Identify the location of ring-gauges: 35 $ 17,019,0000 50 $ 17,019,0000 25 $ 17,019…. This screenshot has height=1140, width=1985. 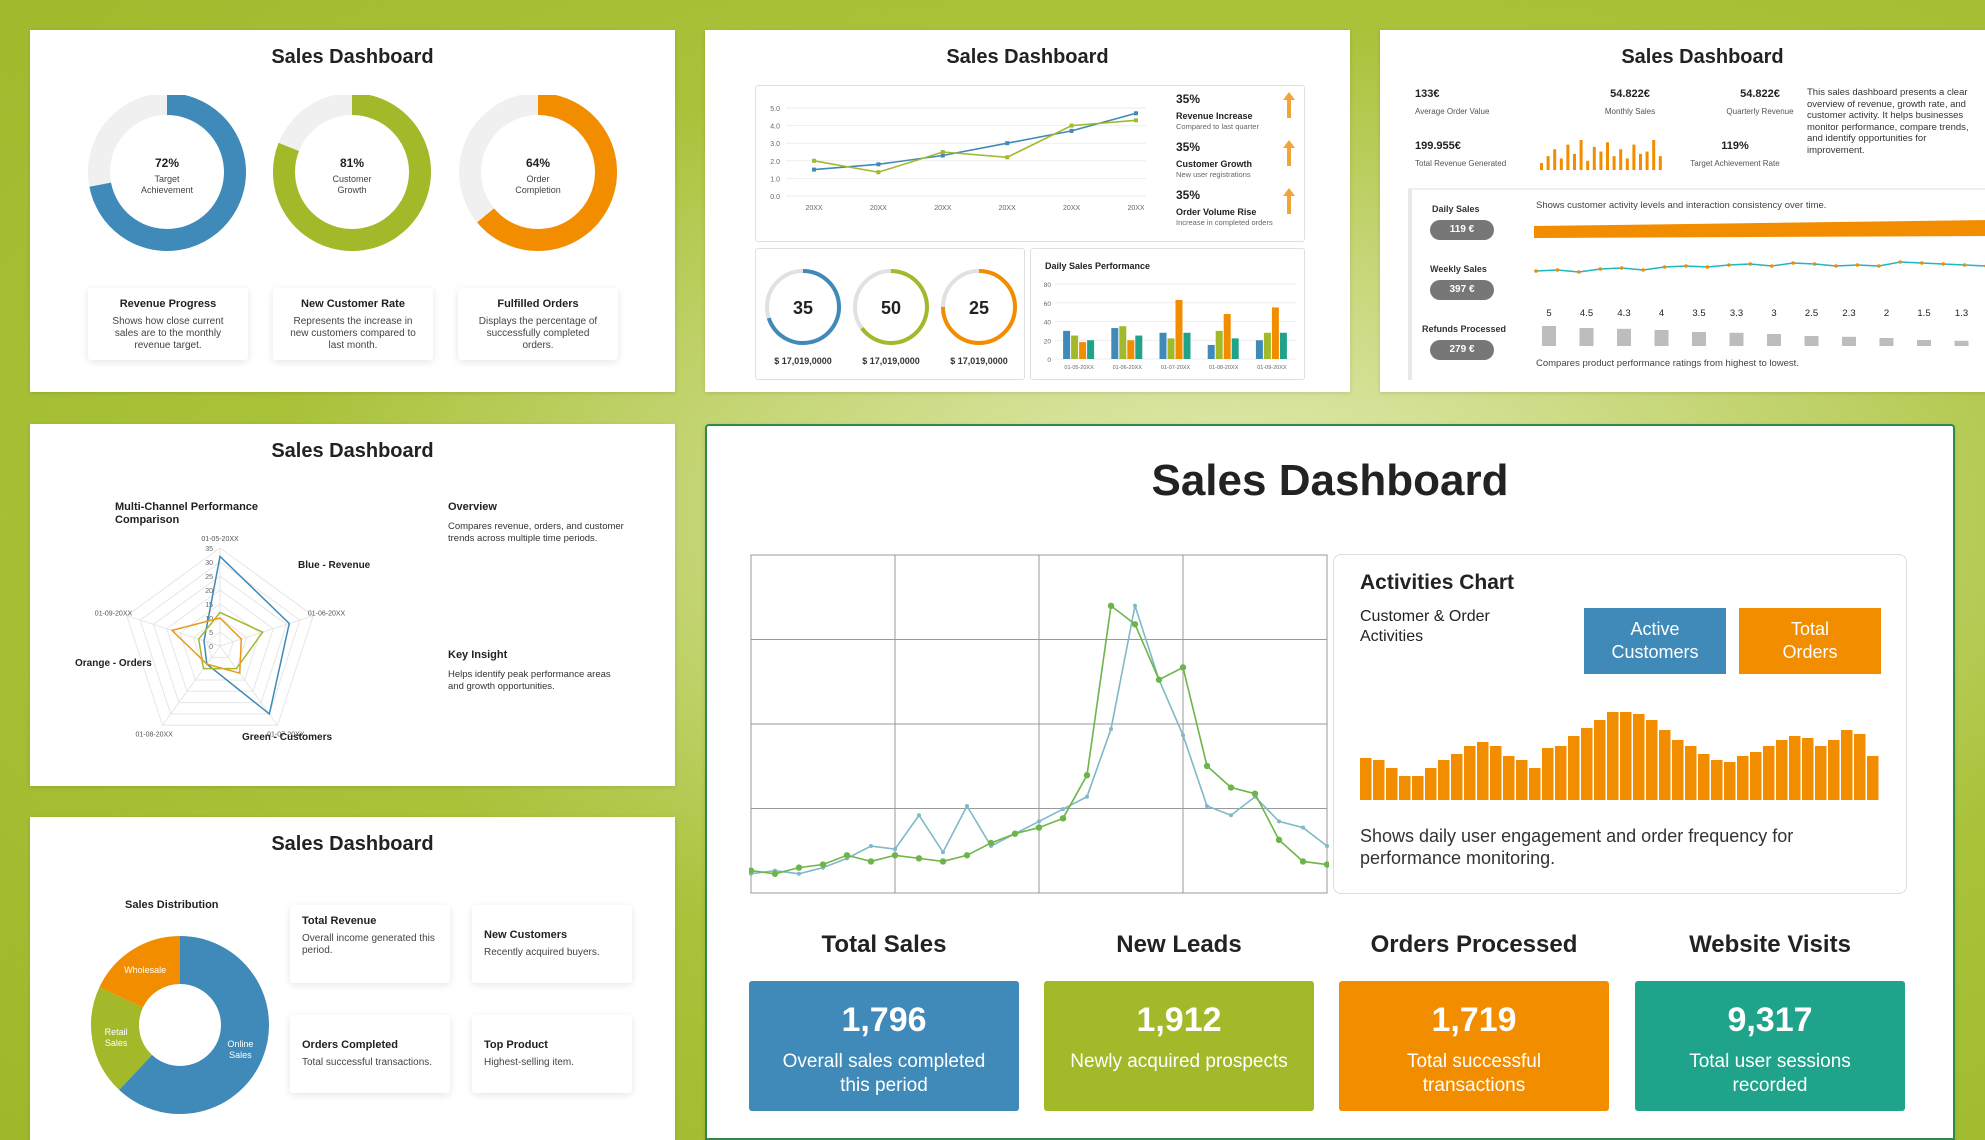
(891, 317).